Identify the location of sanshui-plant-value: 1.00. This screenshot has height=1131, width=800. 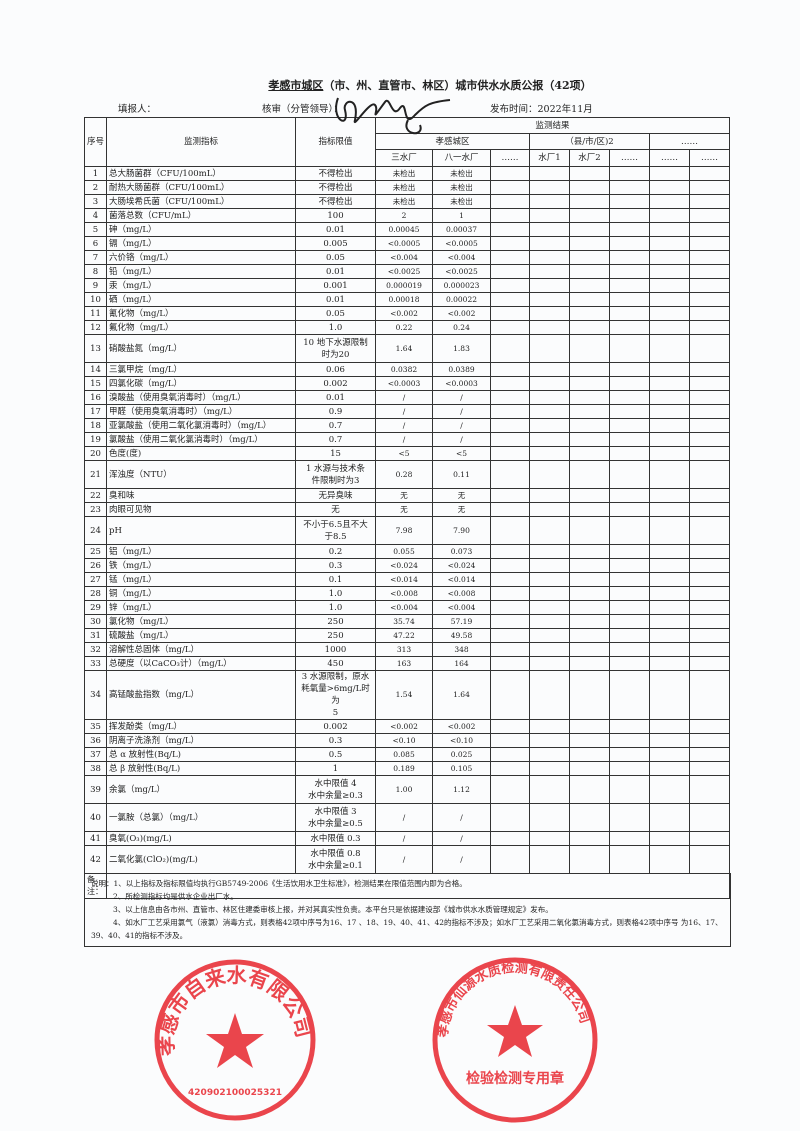
(404, 789).